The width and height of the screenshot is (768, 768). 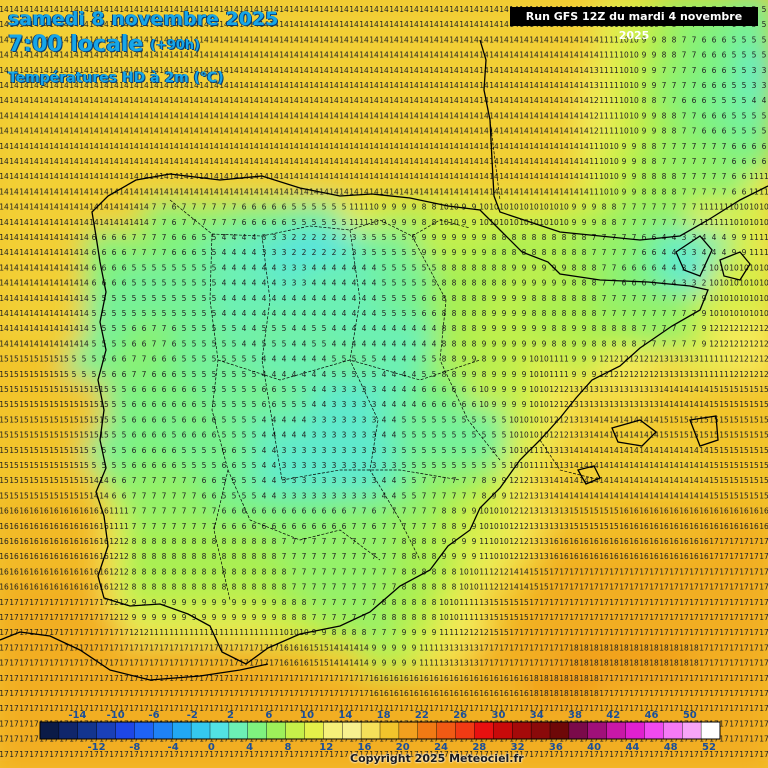 I want to click on temperature-value: 8, so click(x=254, y=571).